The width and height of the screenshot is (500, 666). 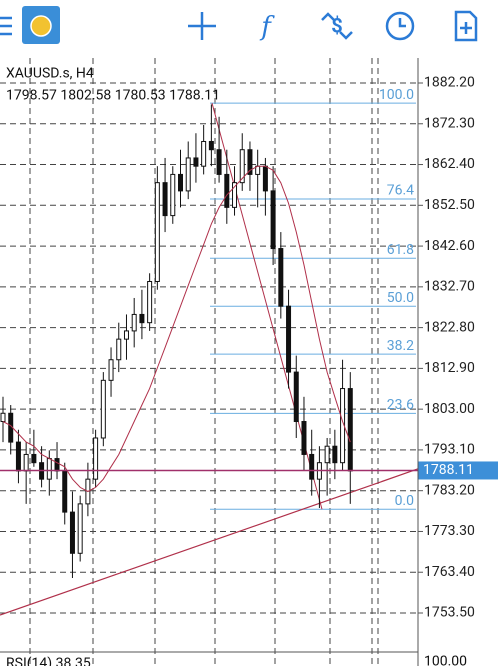 What do you see at coordinates (445, 660) in the screenshot?
I see `indicator-scale: 100.00` at bounding box center [445, 660].